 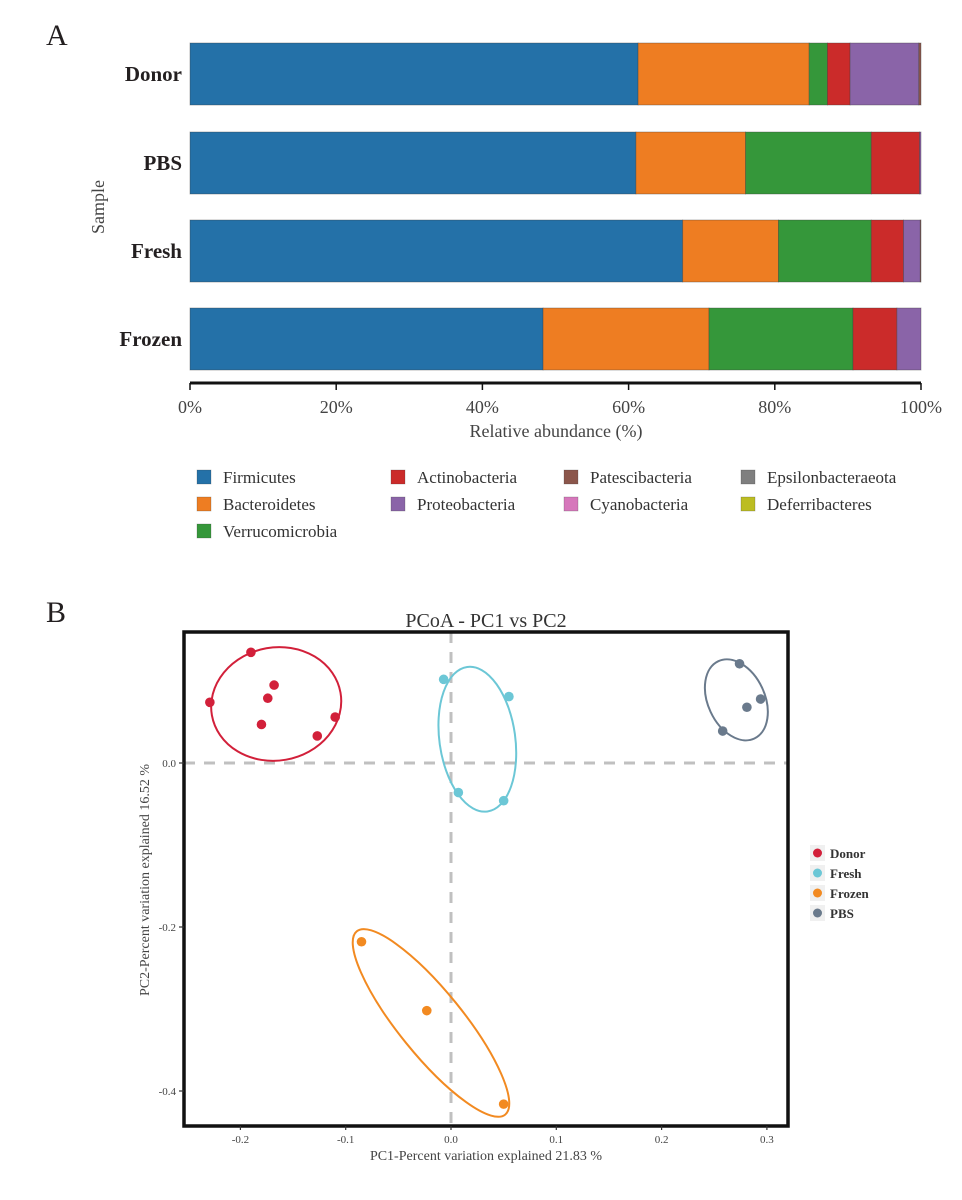 I want to click on legend-label: Epsilonbacteraeota, so click(x=832, y=477).